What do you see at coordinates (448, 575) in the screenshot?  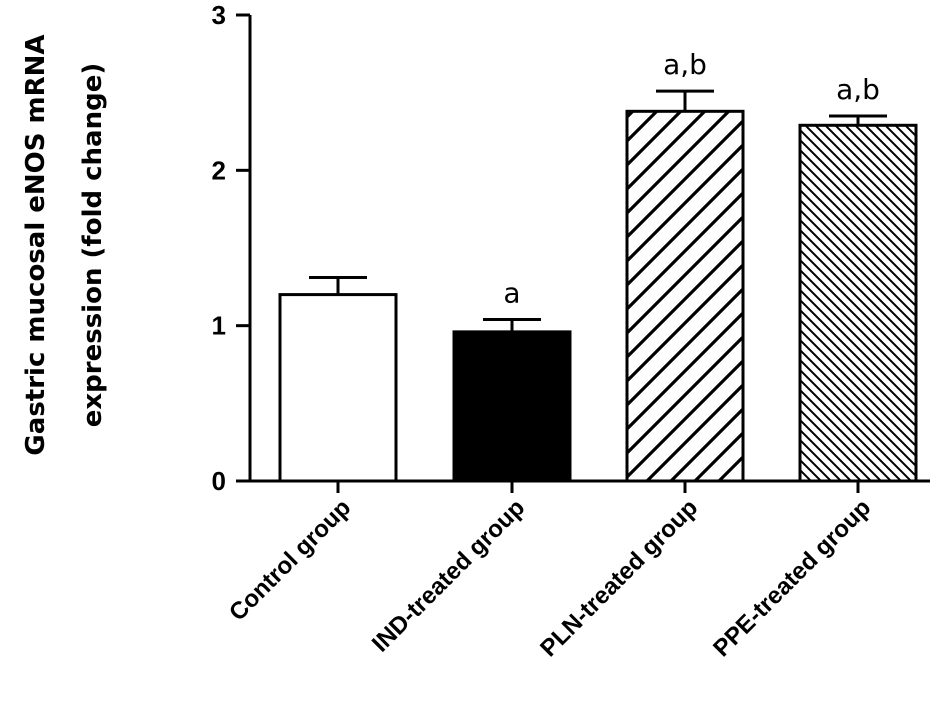 I see `x-category-label: IND-treated group` at bounding box center [448, 575].